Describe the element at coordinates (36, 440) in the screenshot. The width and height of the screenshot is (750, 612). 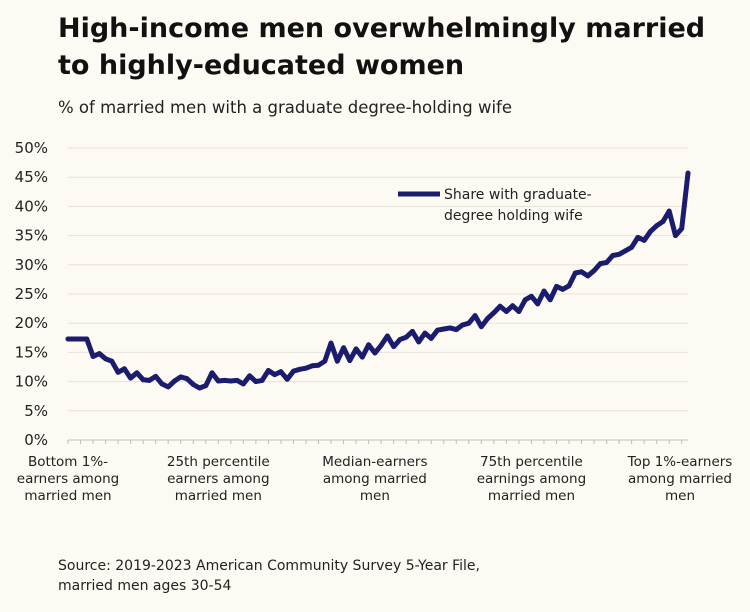
I see `y-tick-label: 0%` at that location.